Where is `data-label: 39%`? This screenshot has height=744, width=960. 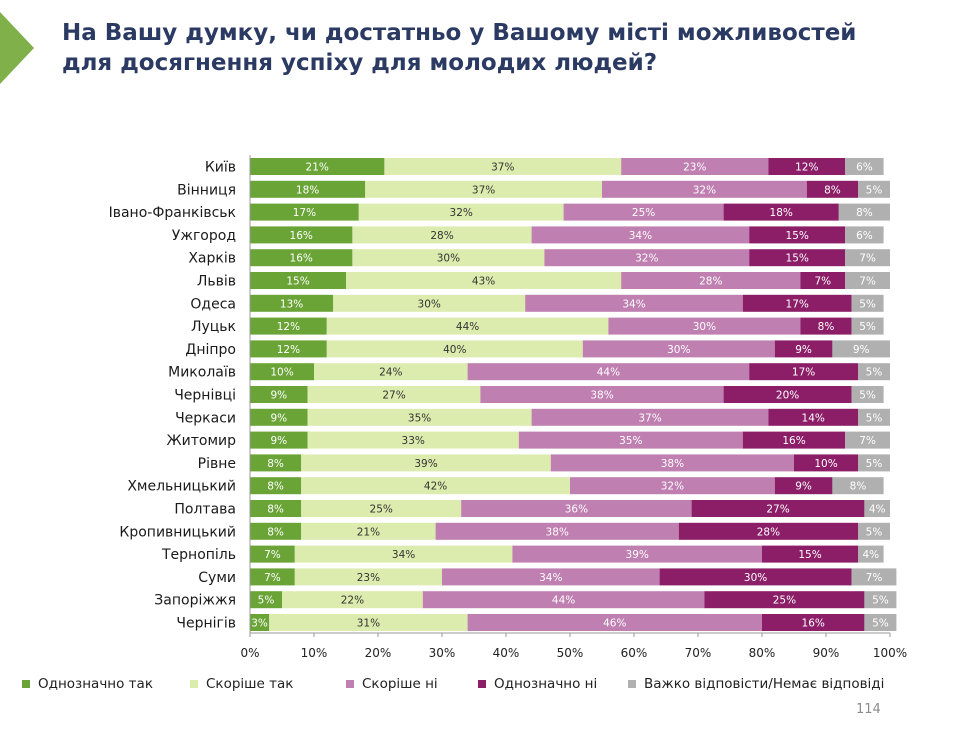
data-label: 39% is located at coordinates (637, 555).